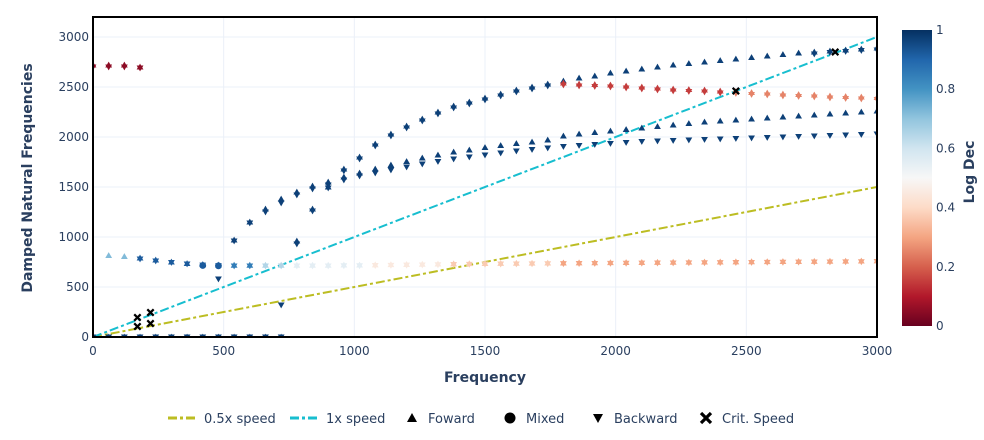  What do you see at coordinates (758, 419) in the screenshot?
I see `legend-label: Crit. Speed` at bounding box center [758, 419].